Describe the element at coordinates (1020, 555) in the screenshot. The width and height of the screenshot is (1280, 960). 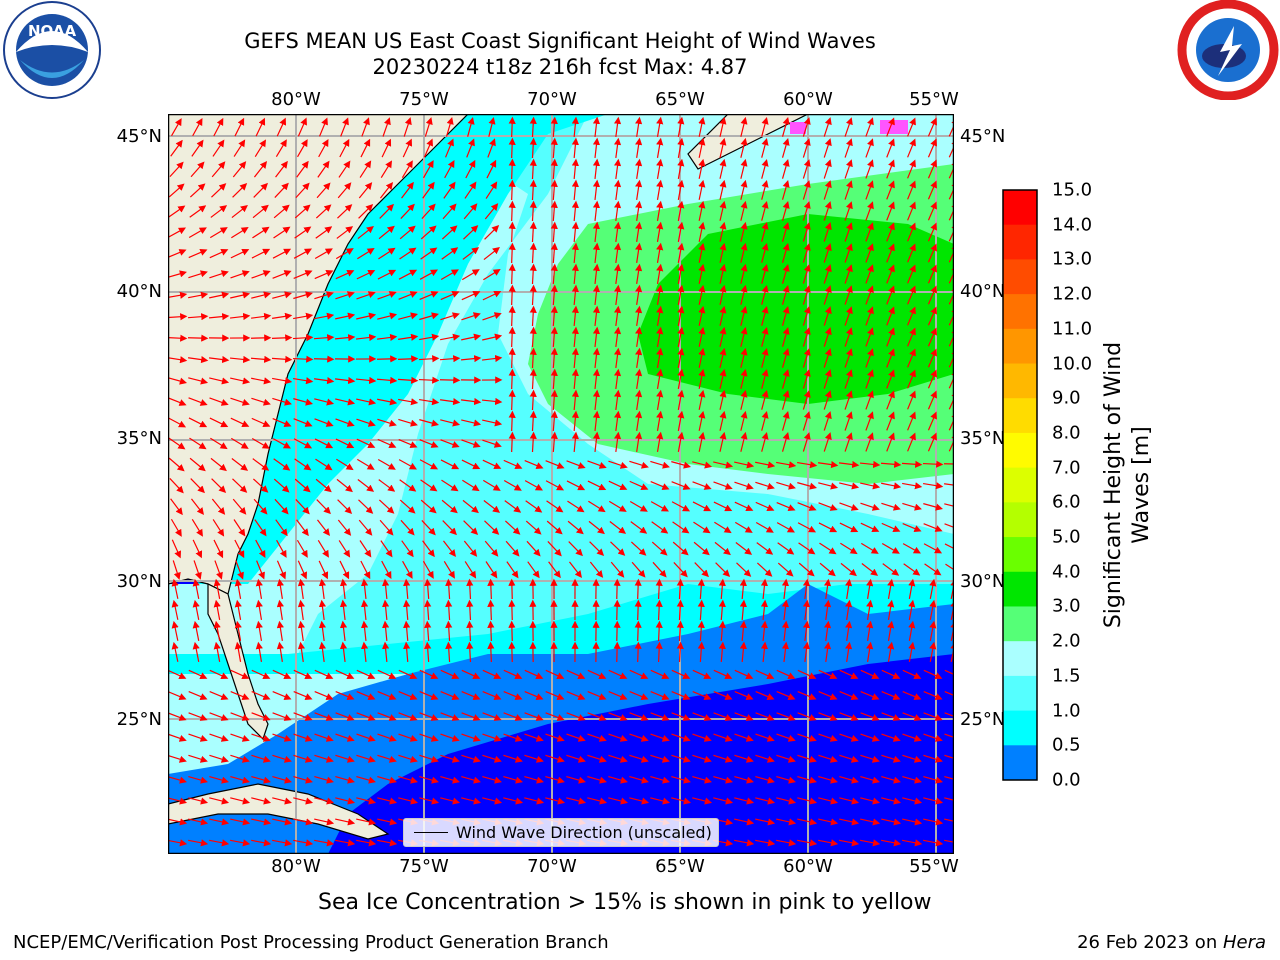
I see `colorbar-segment` at that location.